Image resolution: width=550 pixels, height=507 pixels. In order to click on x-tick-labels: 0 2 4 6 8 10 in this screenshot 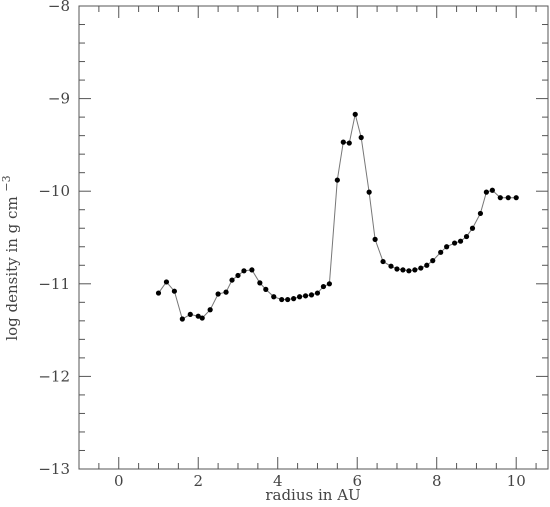, I will do `click(320, 481)`.